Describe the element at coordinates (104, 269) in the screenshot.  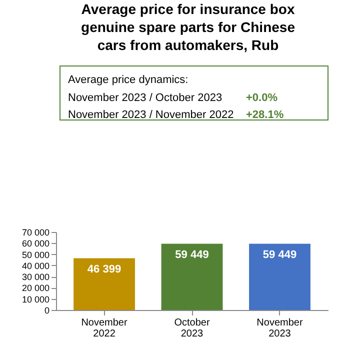
I see `data-label: 46 399` at that location.